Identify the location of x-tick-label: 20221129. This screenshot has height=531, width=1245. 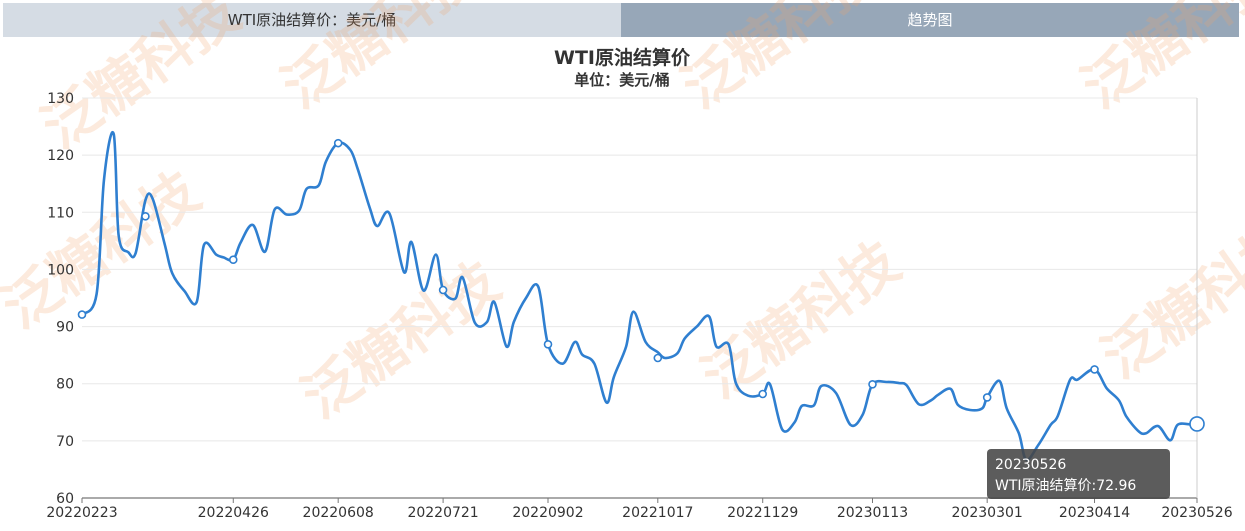
(762, 513).